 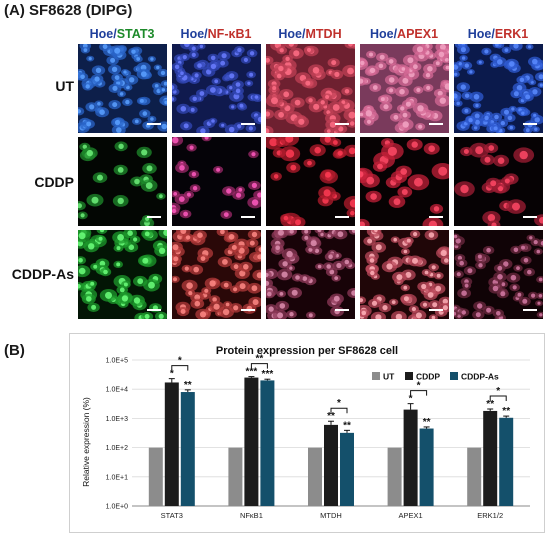 What do you see at coordinates (480, 377) in the screenshot?
I see `legend-label: CDDP-As` at bounding box center [480, 377].